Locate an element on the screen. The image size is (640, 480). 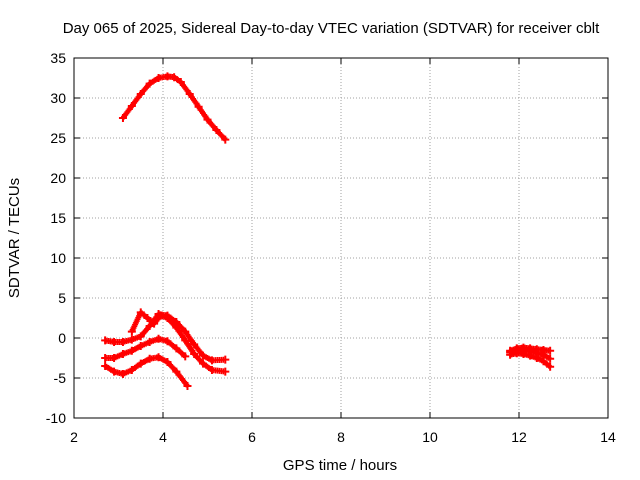
y-tick-label: 20 is located at coordinates (58, 178).